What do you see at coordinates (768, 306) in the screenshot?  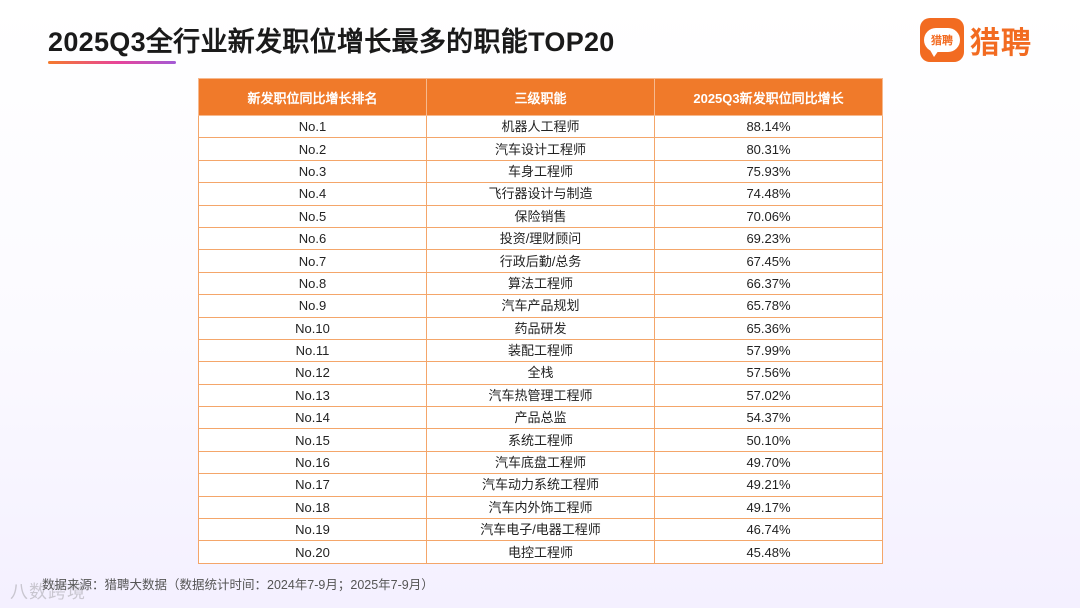 I see `cell-growth: 65.78%` at bounding box center [768, 306].